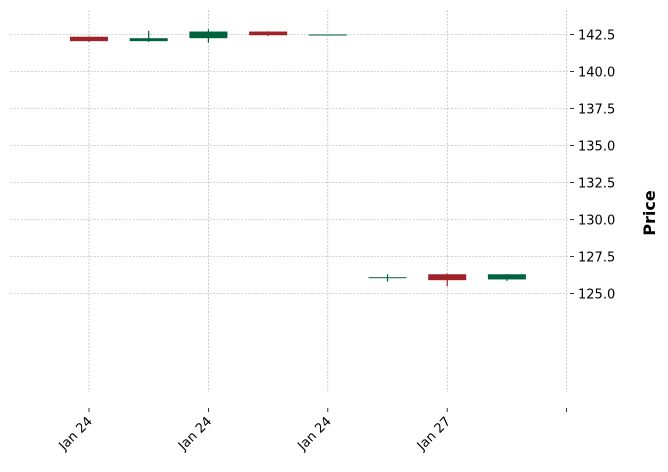 Image resolution: width=668 pixels, height=472 pixels. I want to click on y-tick-label: 127.5, so click(596, 258).